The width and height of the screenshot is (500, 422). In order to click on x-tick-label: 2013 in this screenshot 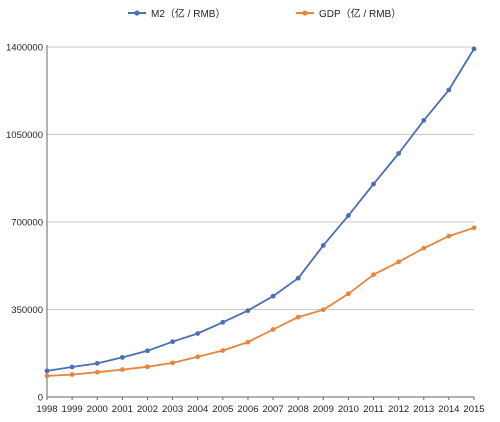, I will do `click(423, 409)`.